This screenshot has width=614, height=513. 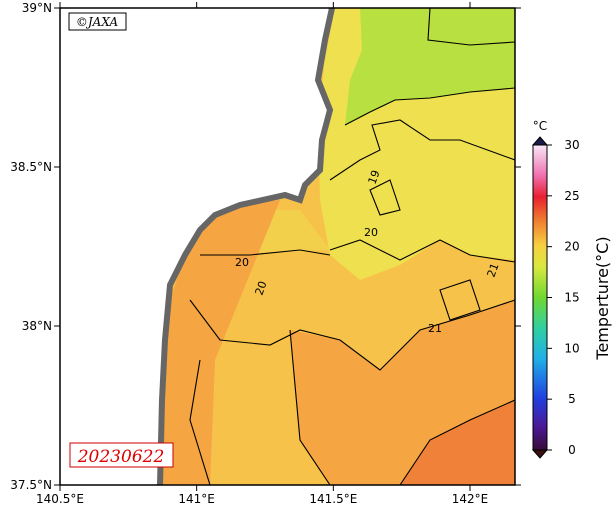 What do you see at coordinates (60, 499) in the screenshot?
I see `lon-label: 140.5°E` at bounding box center [60, 499].